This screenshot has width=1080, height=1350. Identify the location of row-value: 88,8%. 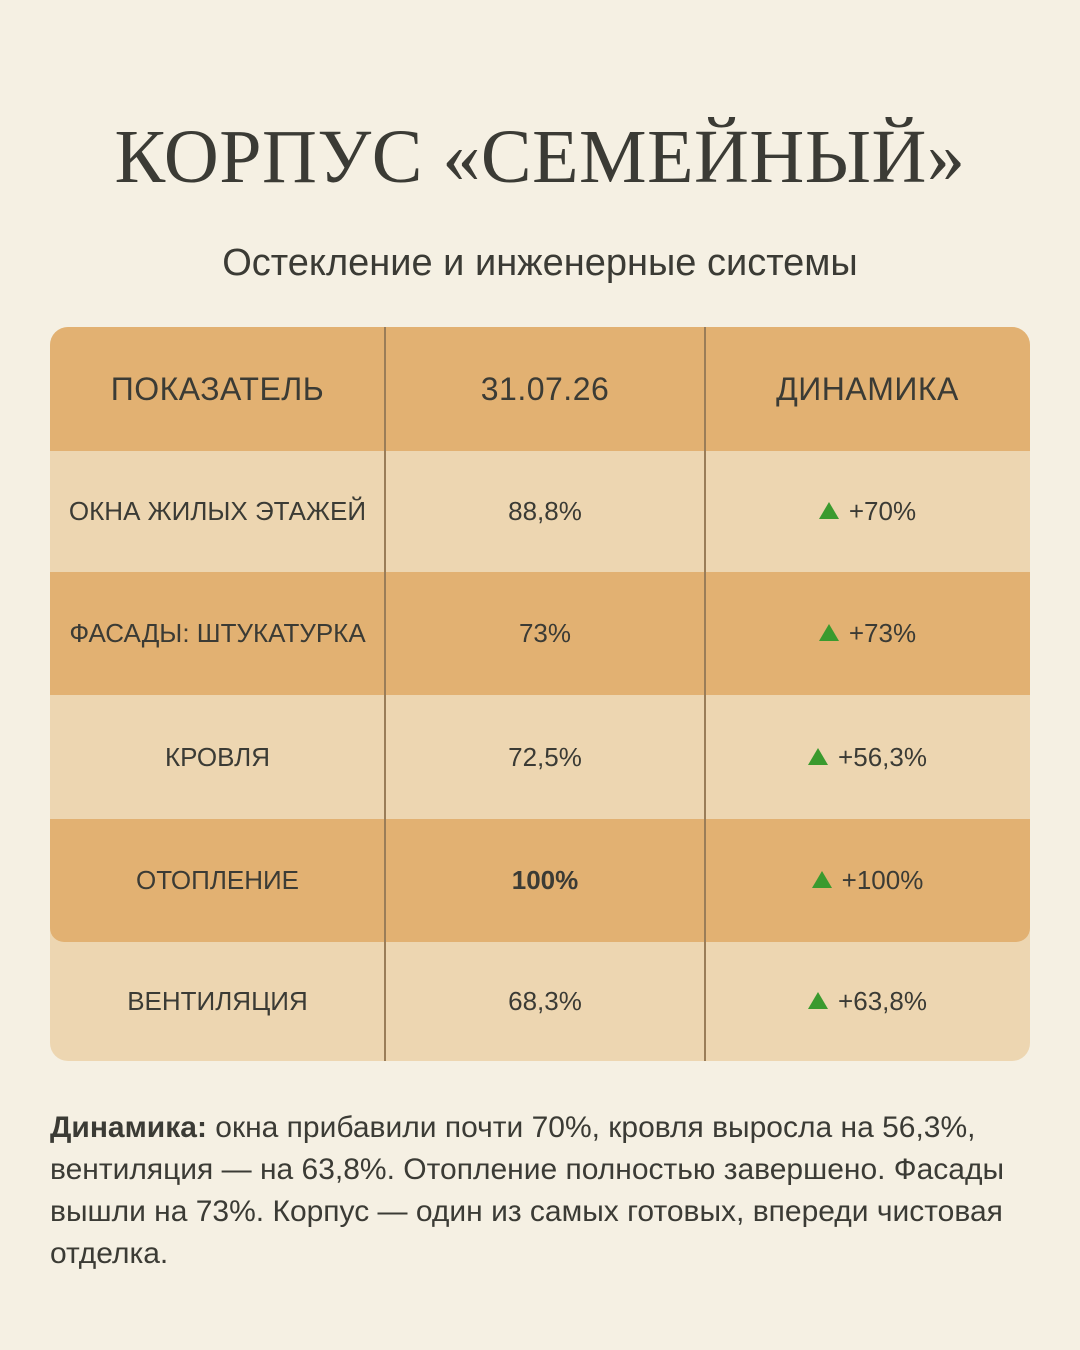
(545, 511).